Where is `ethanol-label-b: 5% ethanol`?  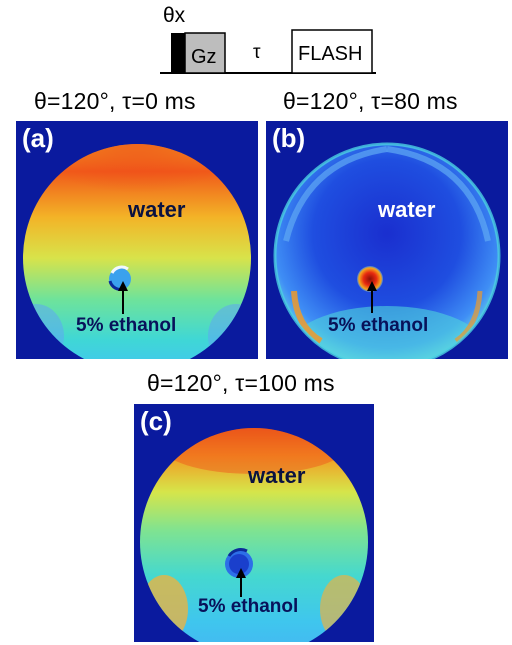
ethanol-label-b: 5% ethanol is located at coordinates (378, 325).